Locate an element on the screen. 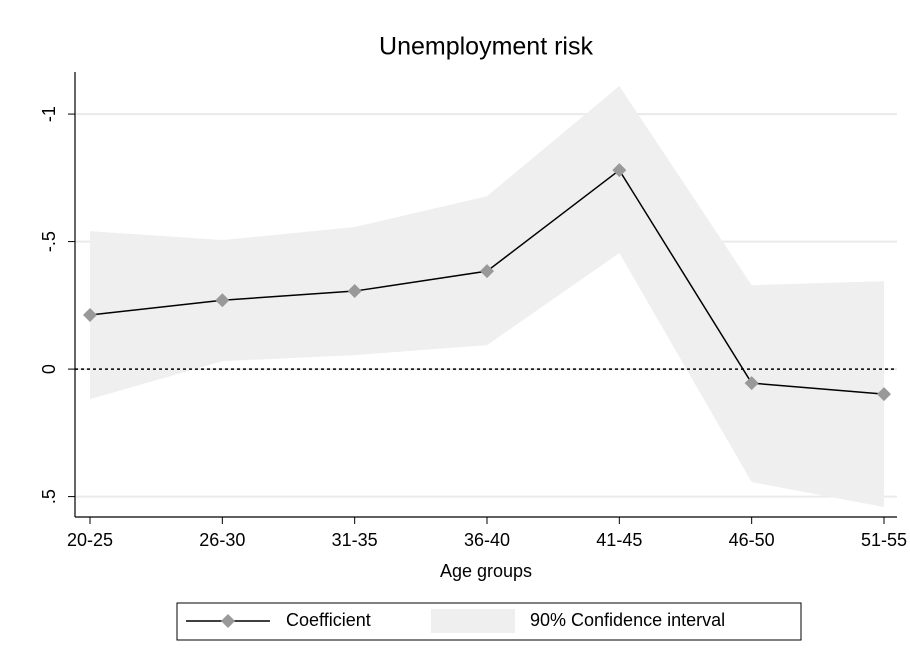 This screenshot has width=910, height=664. y-tick-label: .5 is located at coordinates (49, 496).